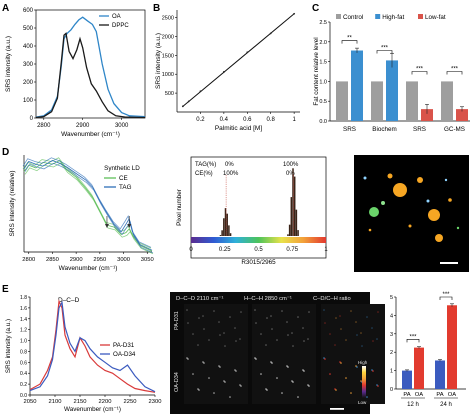  I want to click on panel-label-a: A, so click(5, 8).